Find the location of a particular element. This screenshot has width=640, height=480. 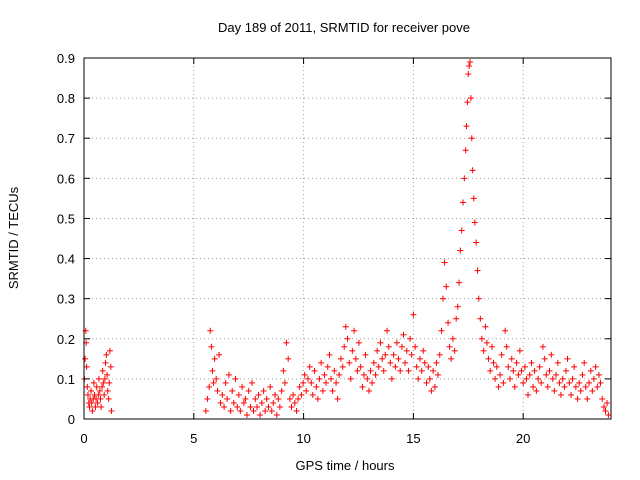

y-tick-label: 0.9 is located at coordinates (66, 58).